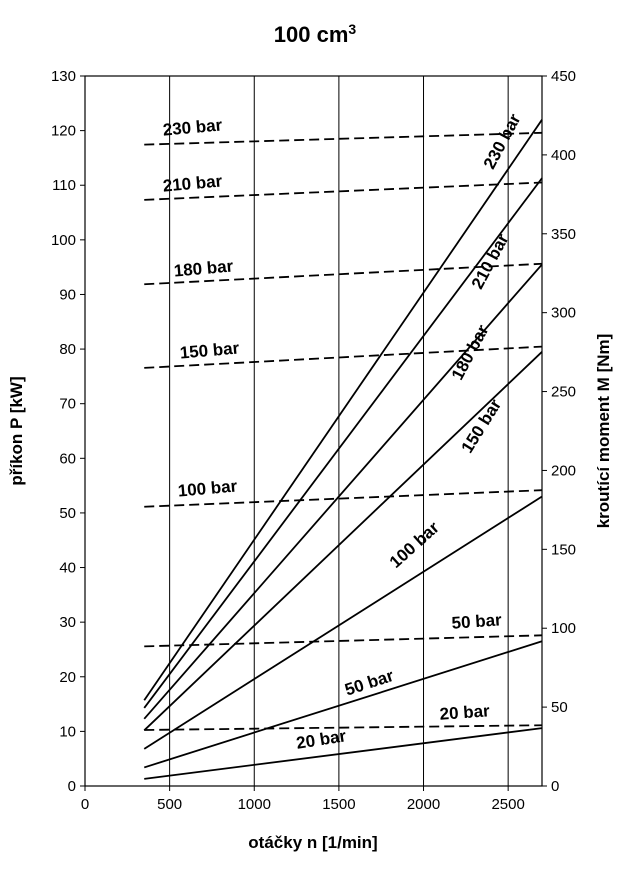 This screenshot has height=870, width=630. Describe the element at coordinates (67, 731) in the screenshot. I see `y-tick-label: 10` at that location.